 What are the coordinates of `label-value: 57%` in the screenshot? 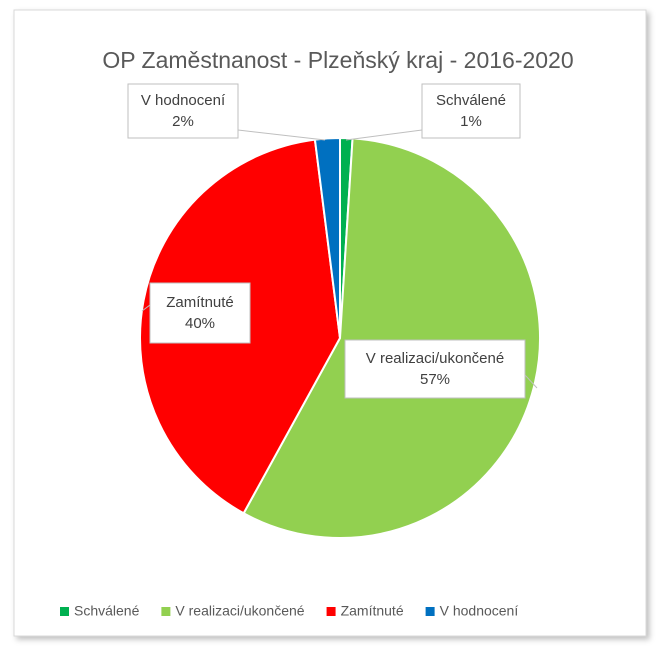 It's located at (435, 379).